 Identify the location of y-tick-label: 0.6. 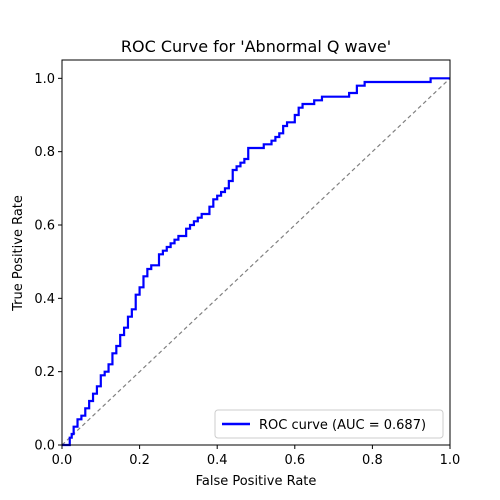
(44, 226).